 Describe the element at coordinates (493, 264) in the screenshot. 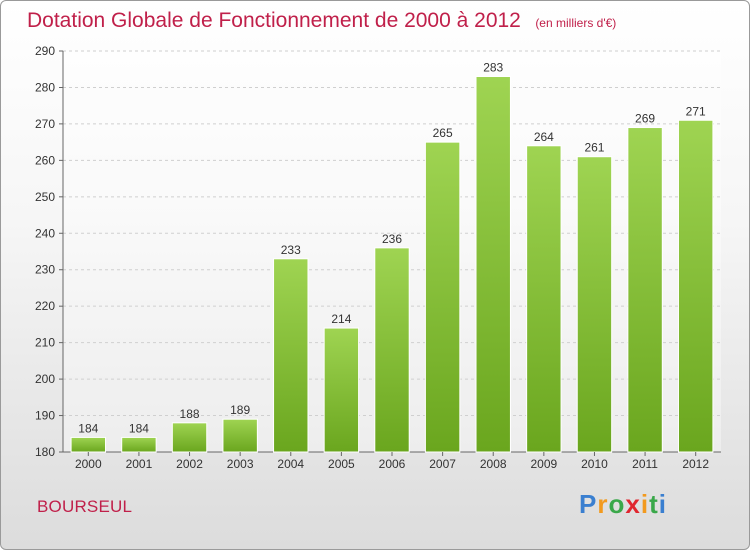

I see `bar-2008` at that location.